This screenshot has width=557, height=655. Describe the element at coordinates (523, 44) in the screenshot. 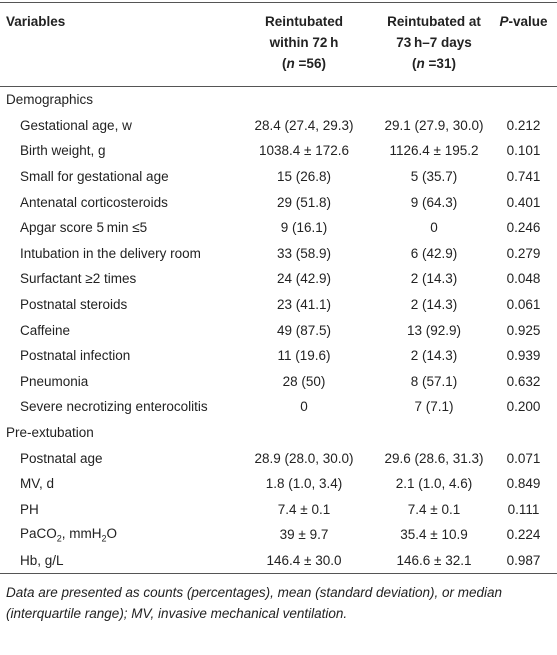

I see `column-header: P-value` at that location.